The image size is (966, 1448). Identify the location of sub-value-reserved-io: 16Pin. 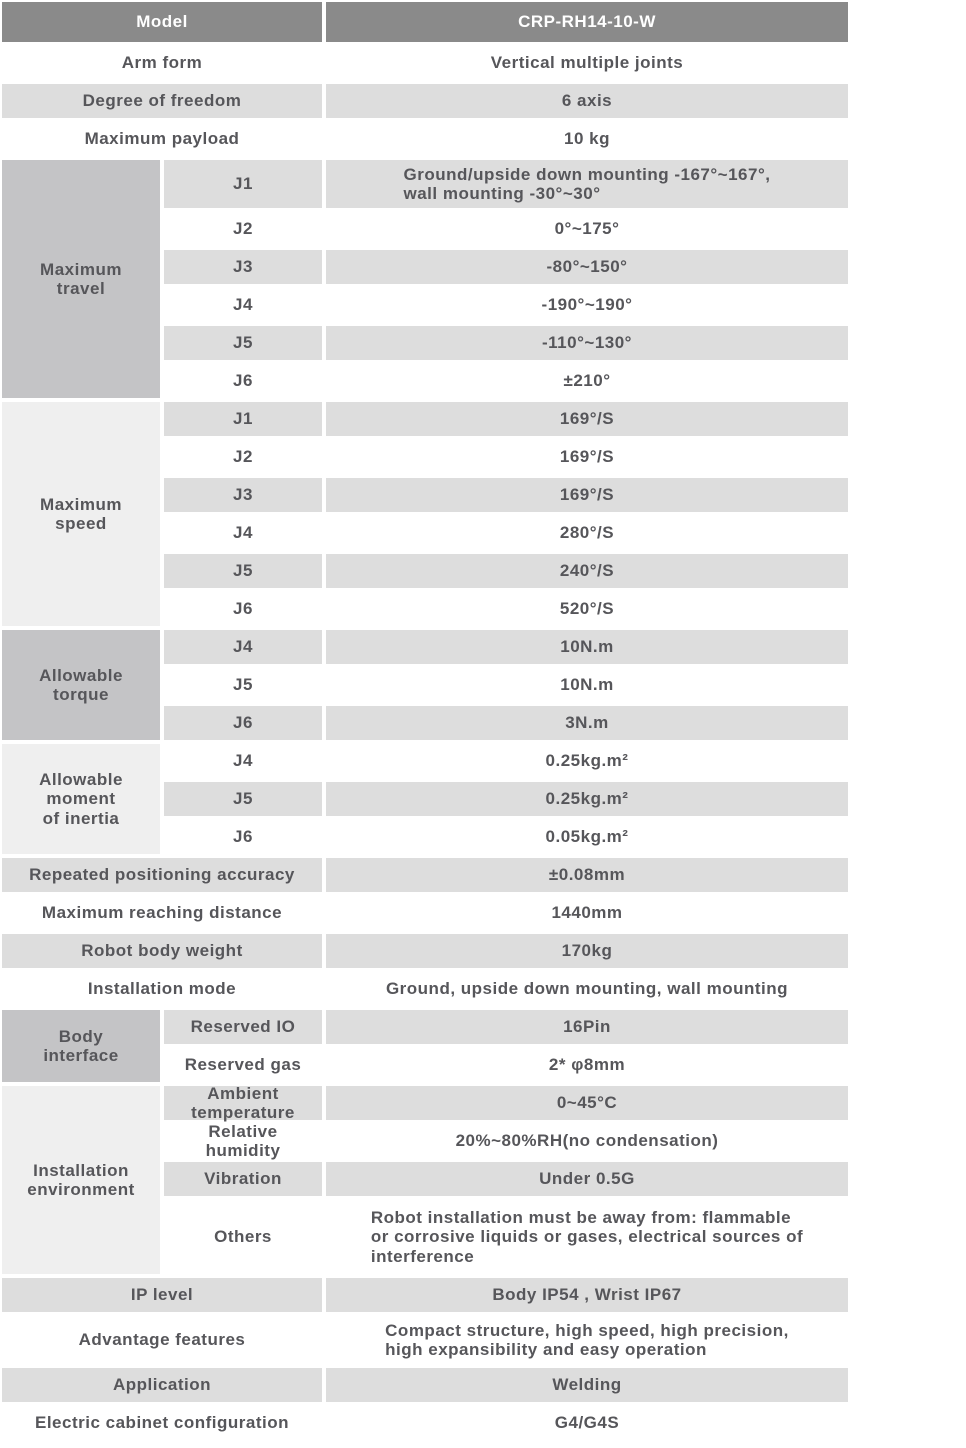
(587, 1027).